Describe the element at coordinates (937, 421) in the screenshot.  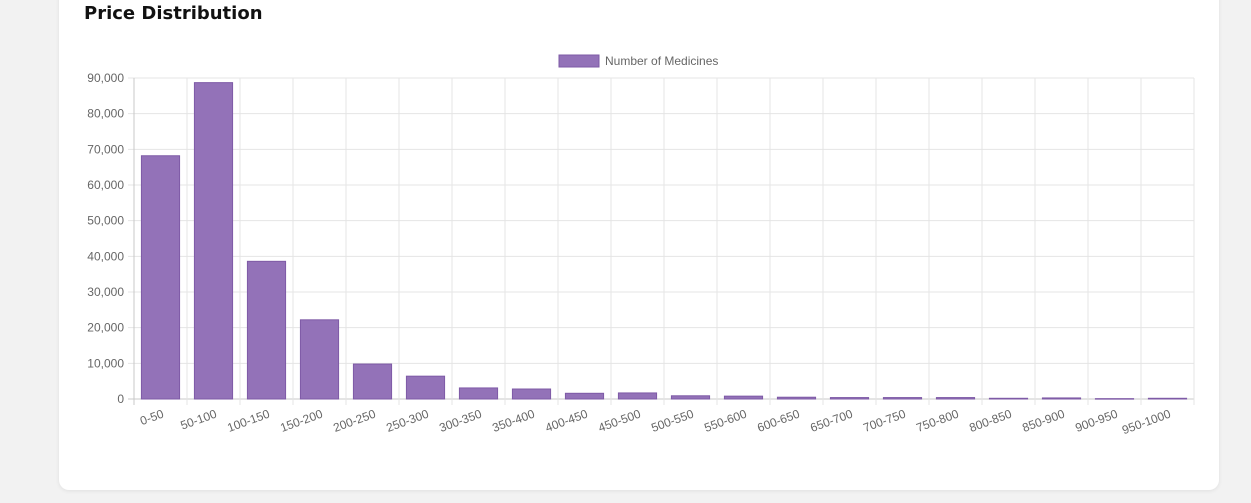
I see `x-tick-label: 750-800` at that location.